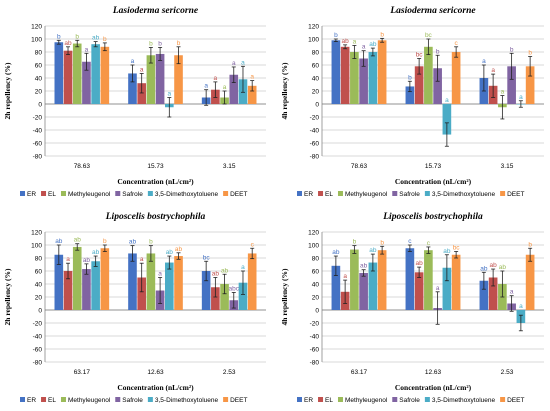  Describe the element at coordinates (308, 400) in the screenshot. I see `legend-label: ER` at that location.